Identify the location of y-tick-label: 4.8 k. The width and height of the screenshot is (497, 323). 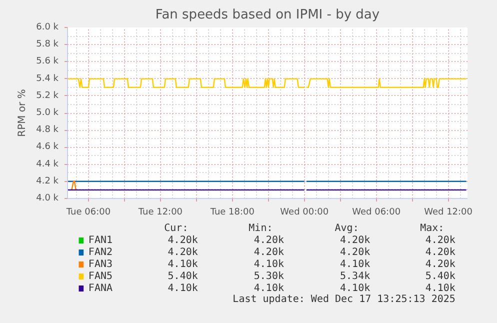
(48, 130).